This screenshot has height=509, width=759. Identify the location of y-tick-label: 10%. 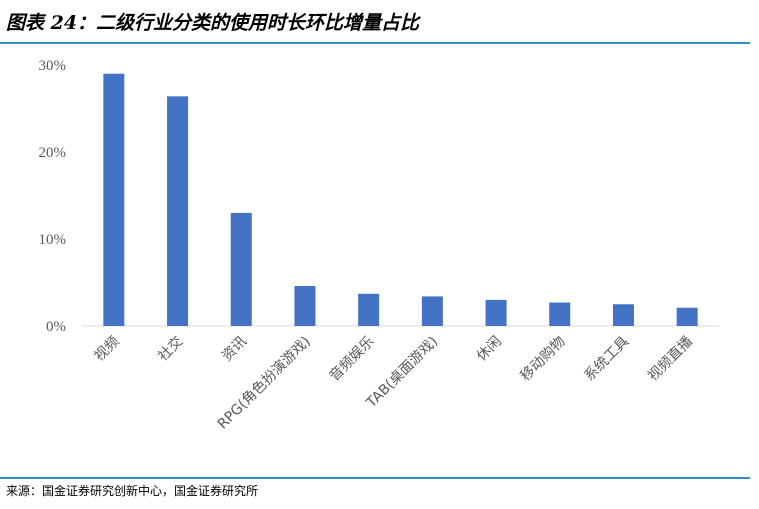
(53, 240).